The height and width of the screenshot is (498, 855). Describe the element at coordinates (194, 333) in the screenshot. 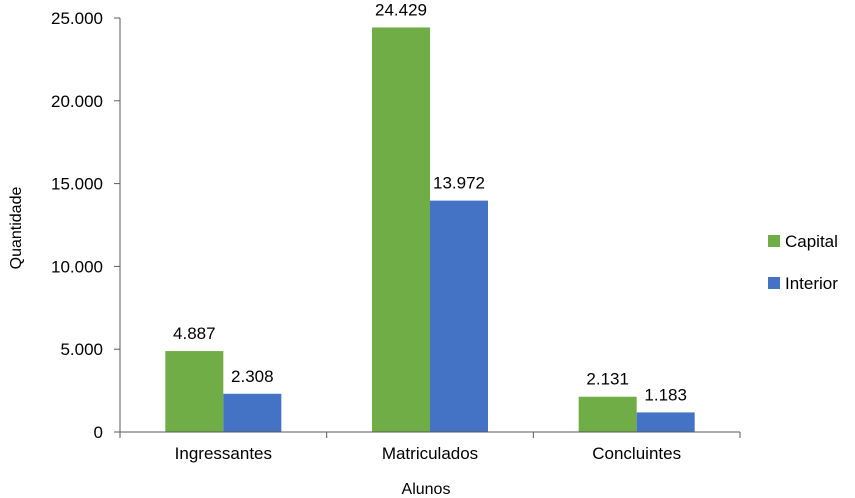

I see `data-label: 4.887` at that location.